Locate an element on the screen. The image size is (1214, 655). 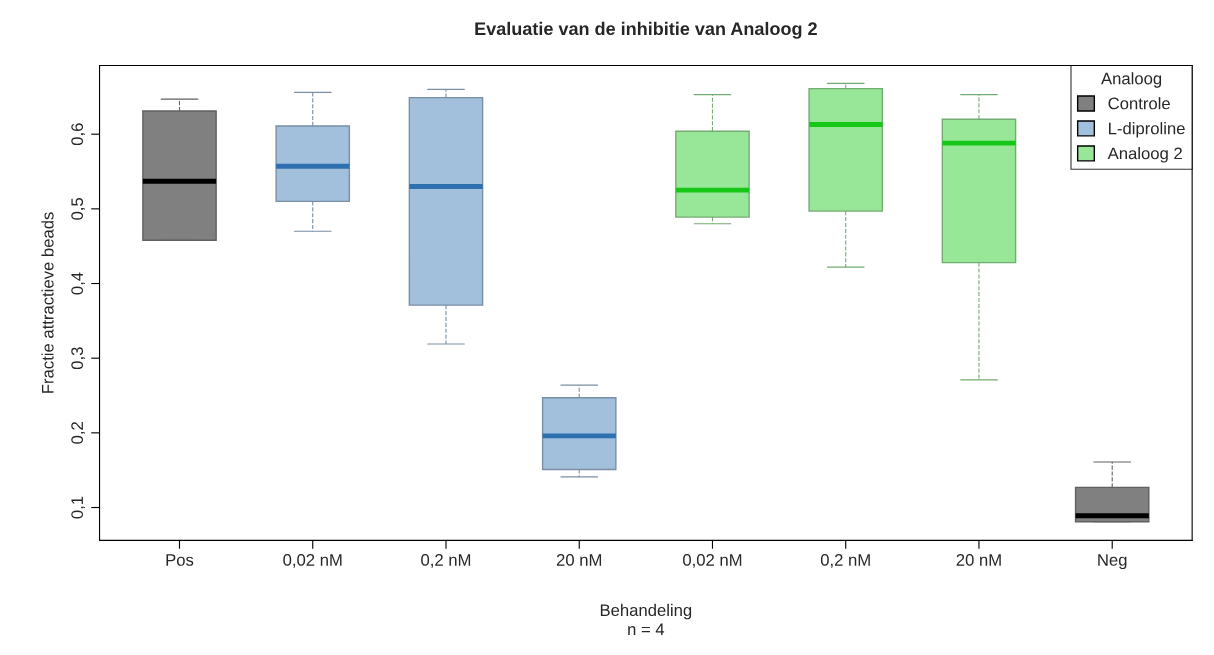
y-tick-label: 0,5 is located at coordinates (78, 208).